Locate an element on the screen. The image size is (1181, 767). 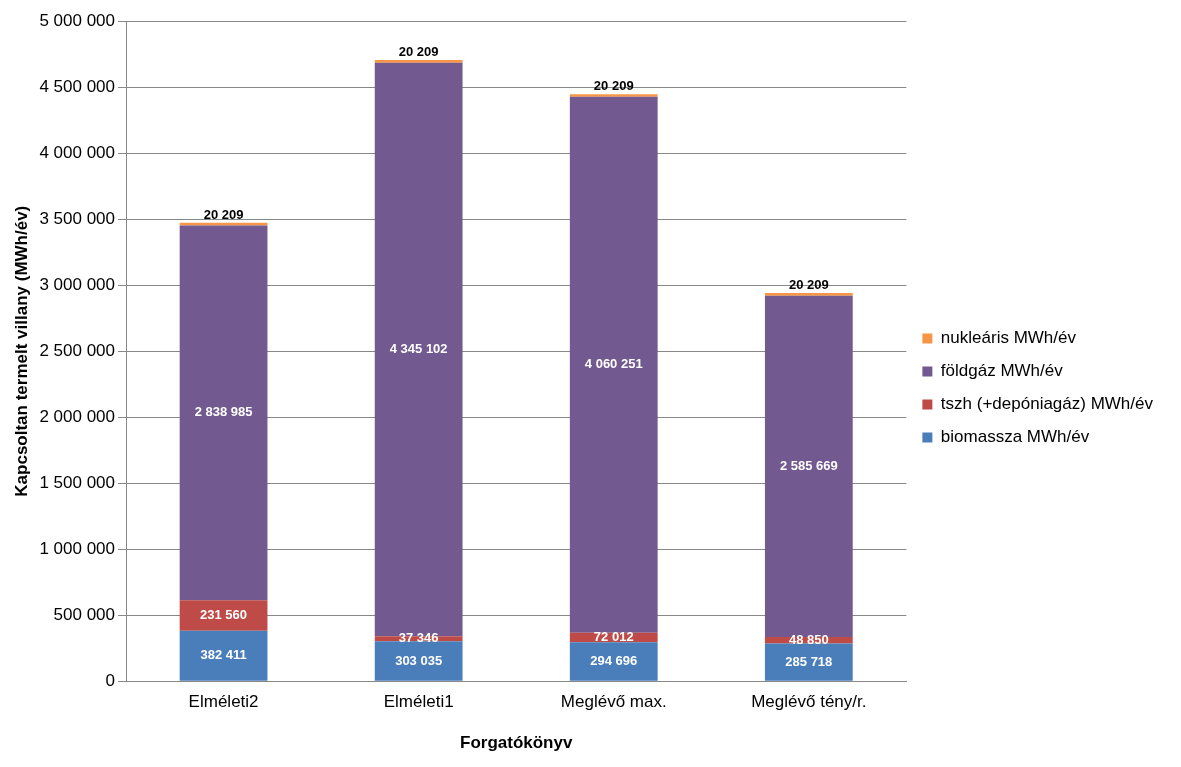
y-tick-label: 4 000 000 is located at coordinates (77, 152).